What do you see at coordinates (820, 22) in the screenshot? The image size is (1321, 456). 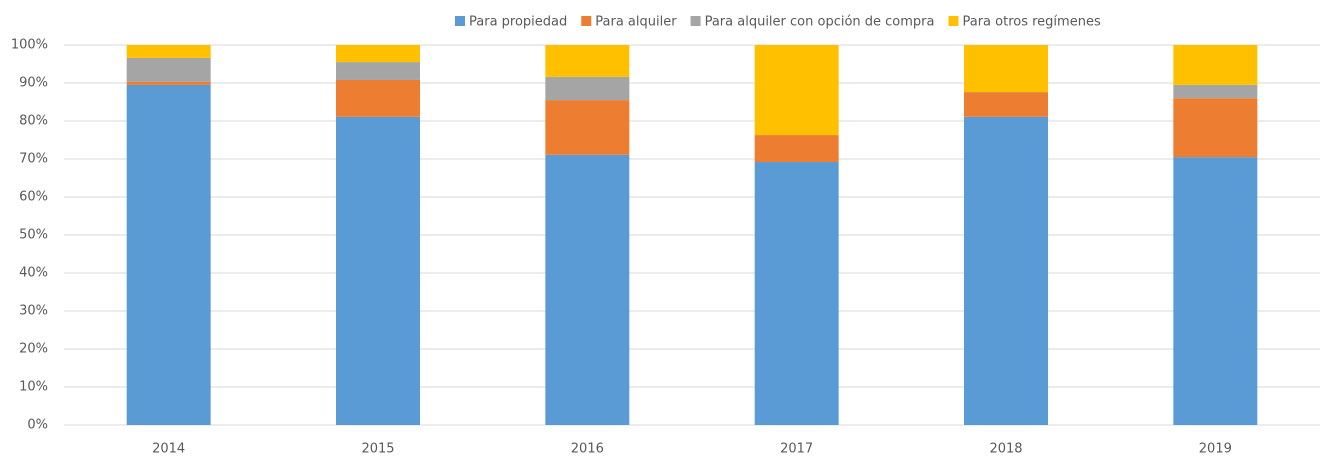 I see `legend-label: Para alquiler con opción de compra` at bounding box center [820, 22].